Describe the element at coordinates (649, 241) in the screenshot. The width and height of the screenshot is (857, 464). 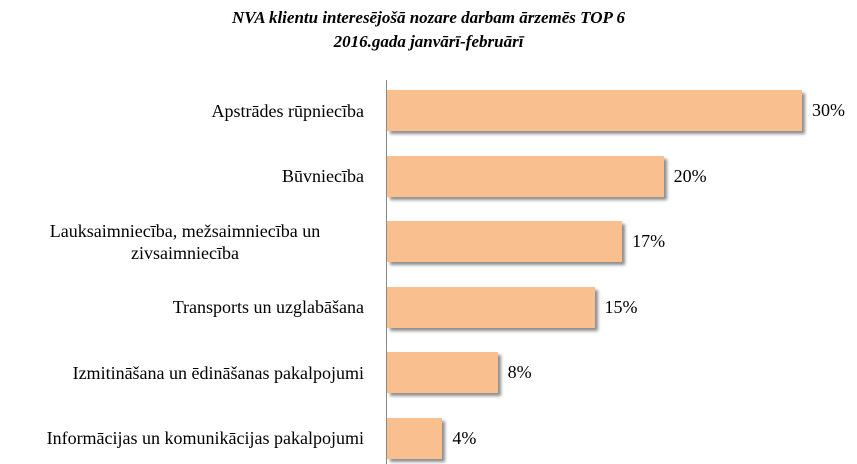
I see `value-label: 17%` at that location.